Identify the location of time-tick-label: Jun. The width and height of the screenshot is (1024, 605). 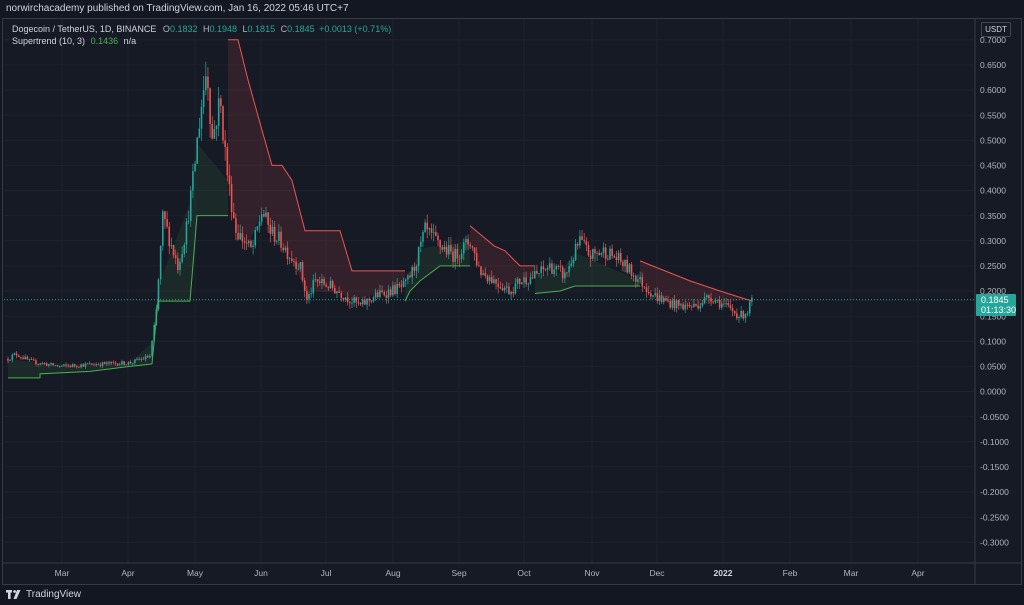
(261, 573).